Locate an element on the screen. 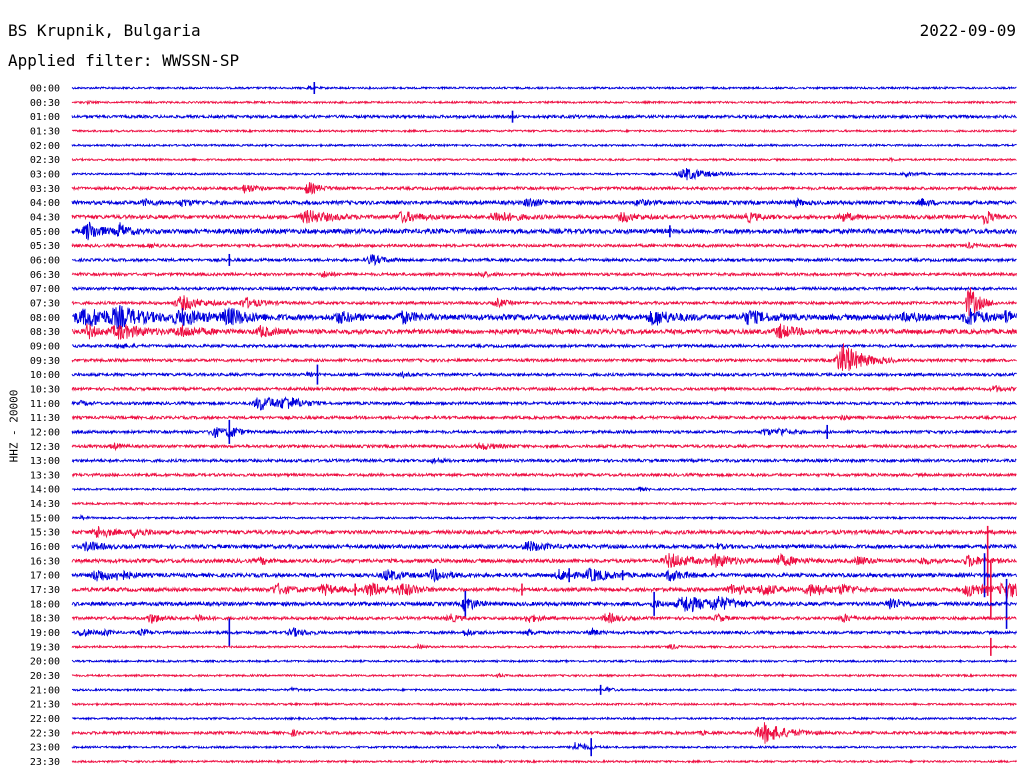 Image resolution: width=1024 pixels, height=780 pixels. row-time-label: 20:00 is located at coordinates (45, 662).